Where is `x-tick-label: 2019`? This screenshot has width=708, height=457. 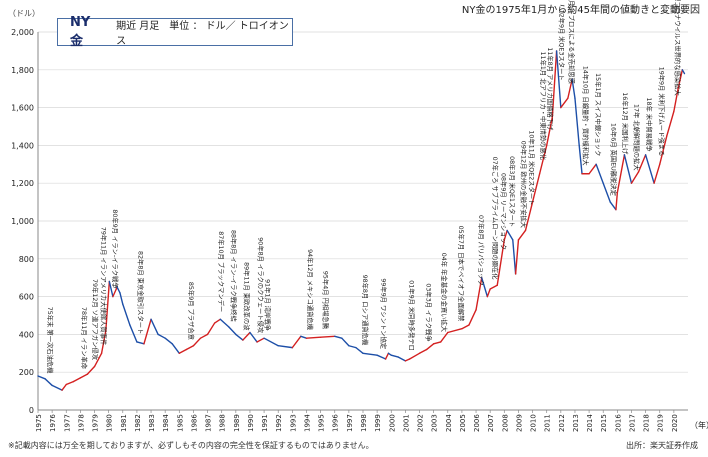
x-tick-label: 2019 is located at coordinates (661, 423).